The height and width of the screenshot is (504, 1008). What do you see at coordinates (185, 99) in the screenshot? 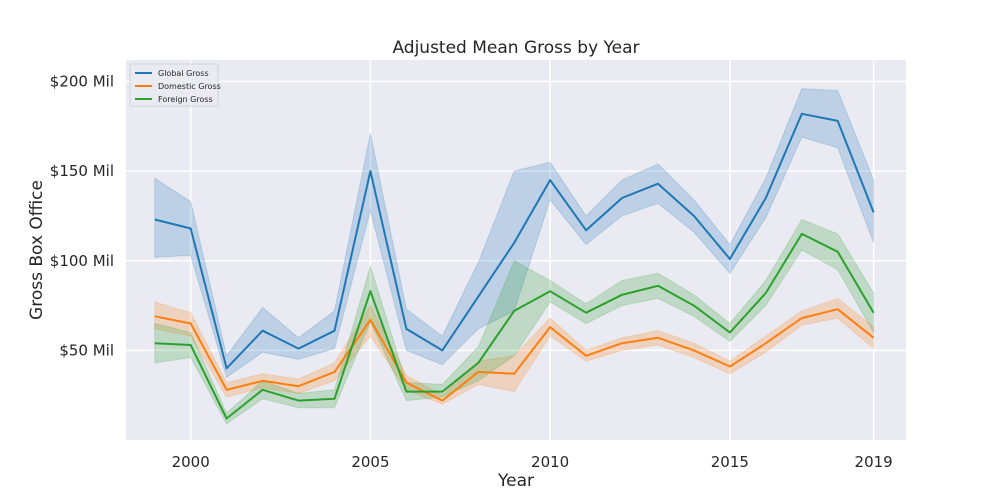
I see `legend-label: Foreign Gross` at bounding box center [185, 99].